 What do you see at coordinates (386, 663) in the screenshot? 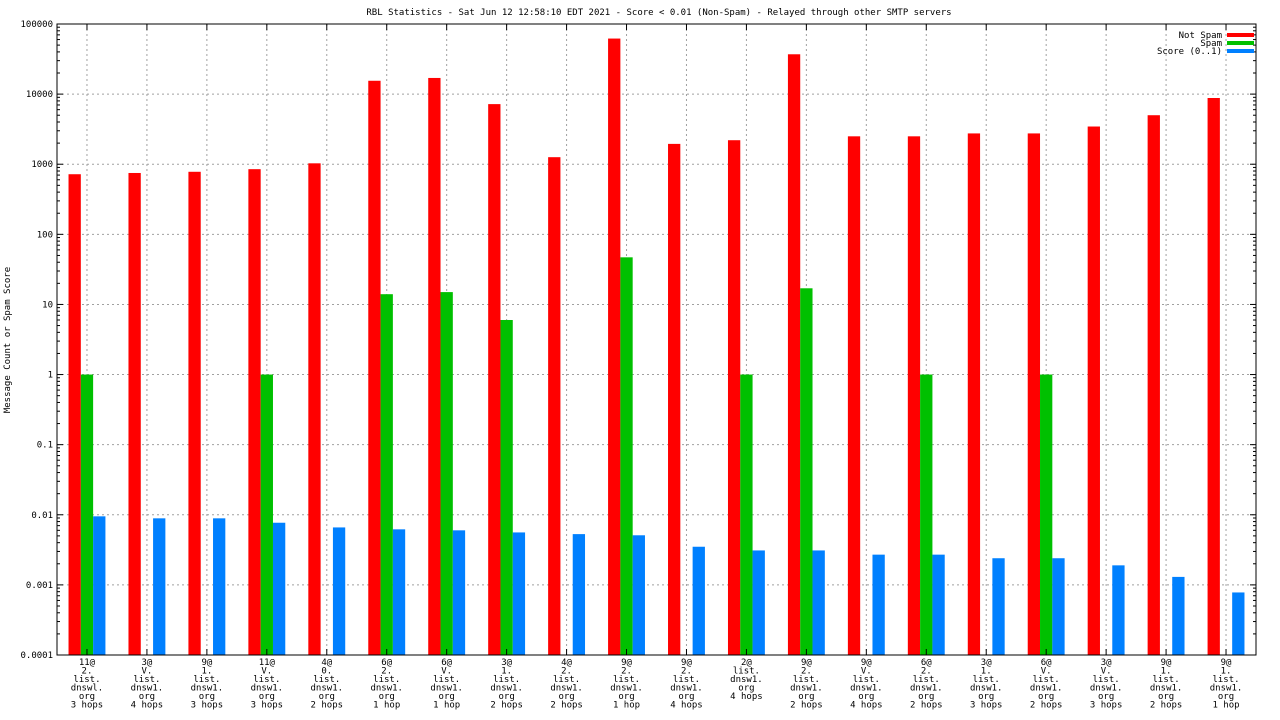
I see `x-tick-label-line: 6@` at bounding box center [386, 663].